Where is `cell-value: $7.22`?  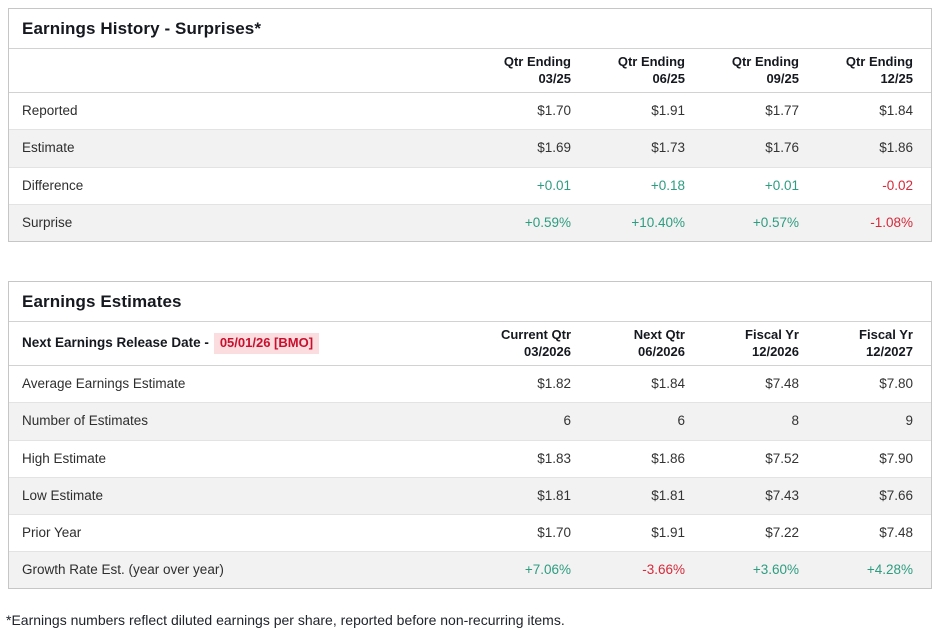 cell-value: $7.22 is located at coordinates (782, 532).